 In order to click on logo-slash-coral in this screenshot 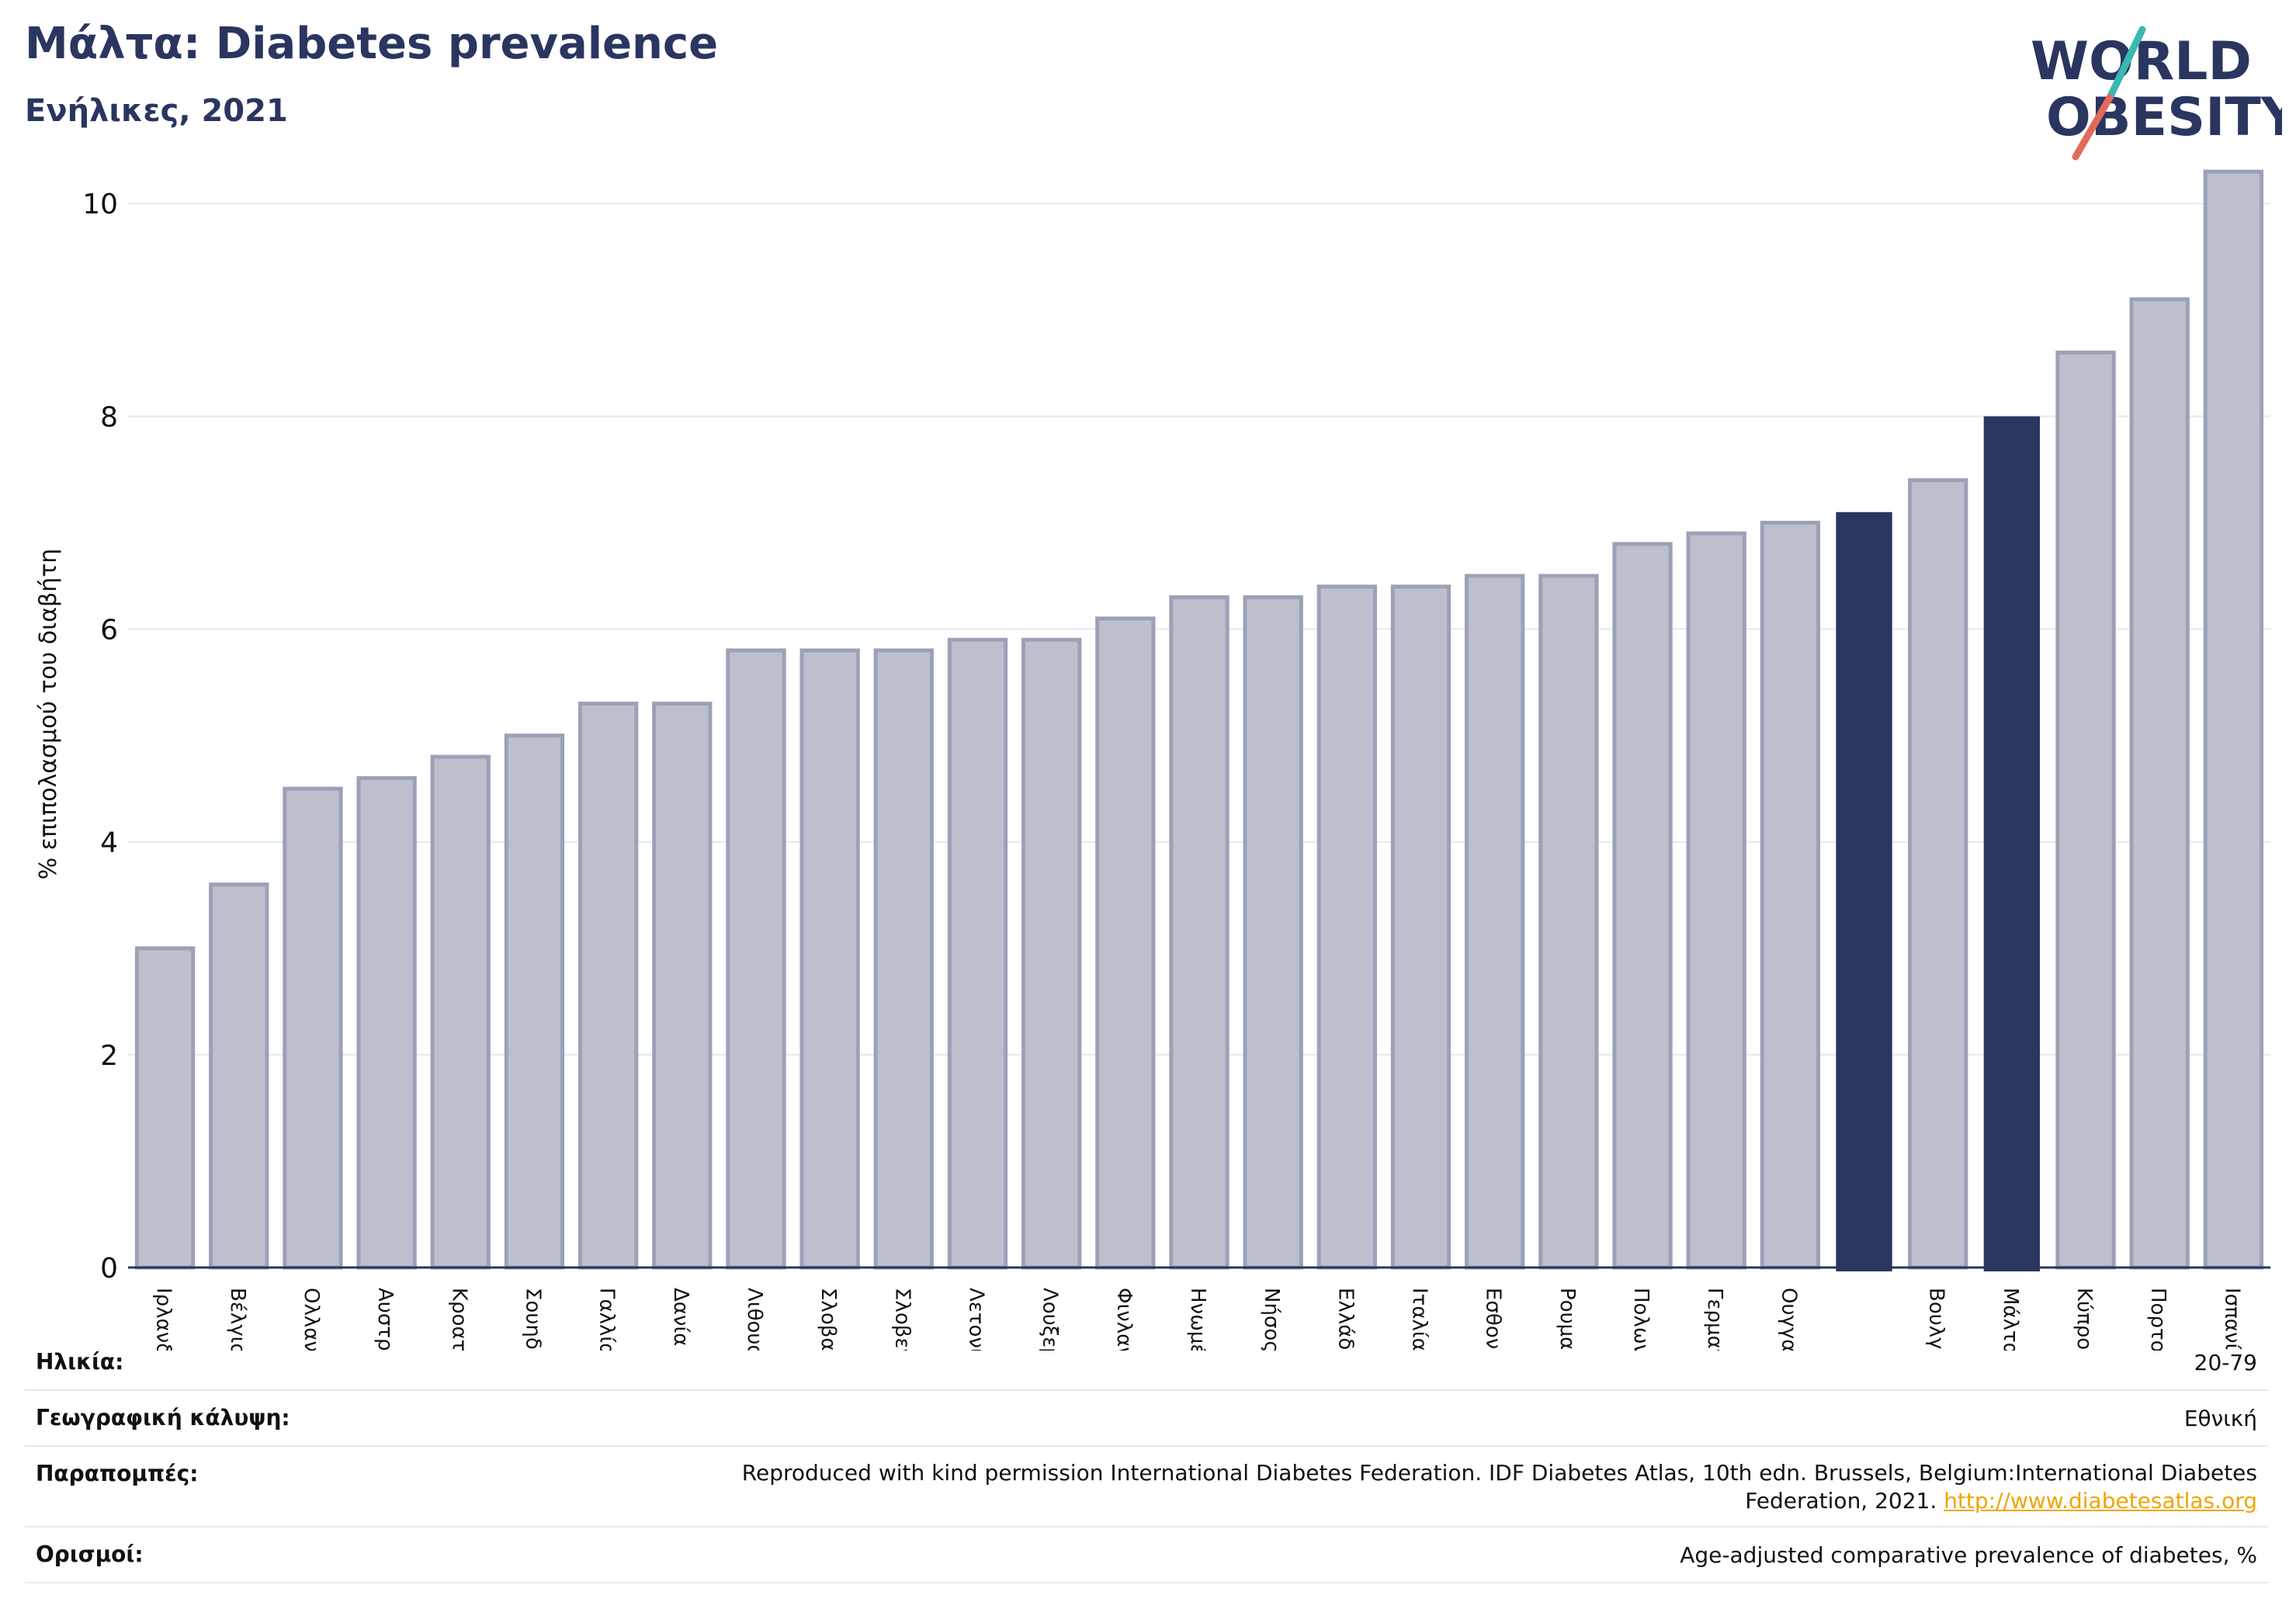, I will do `click(2093, 127)`.